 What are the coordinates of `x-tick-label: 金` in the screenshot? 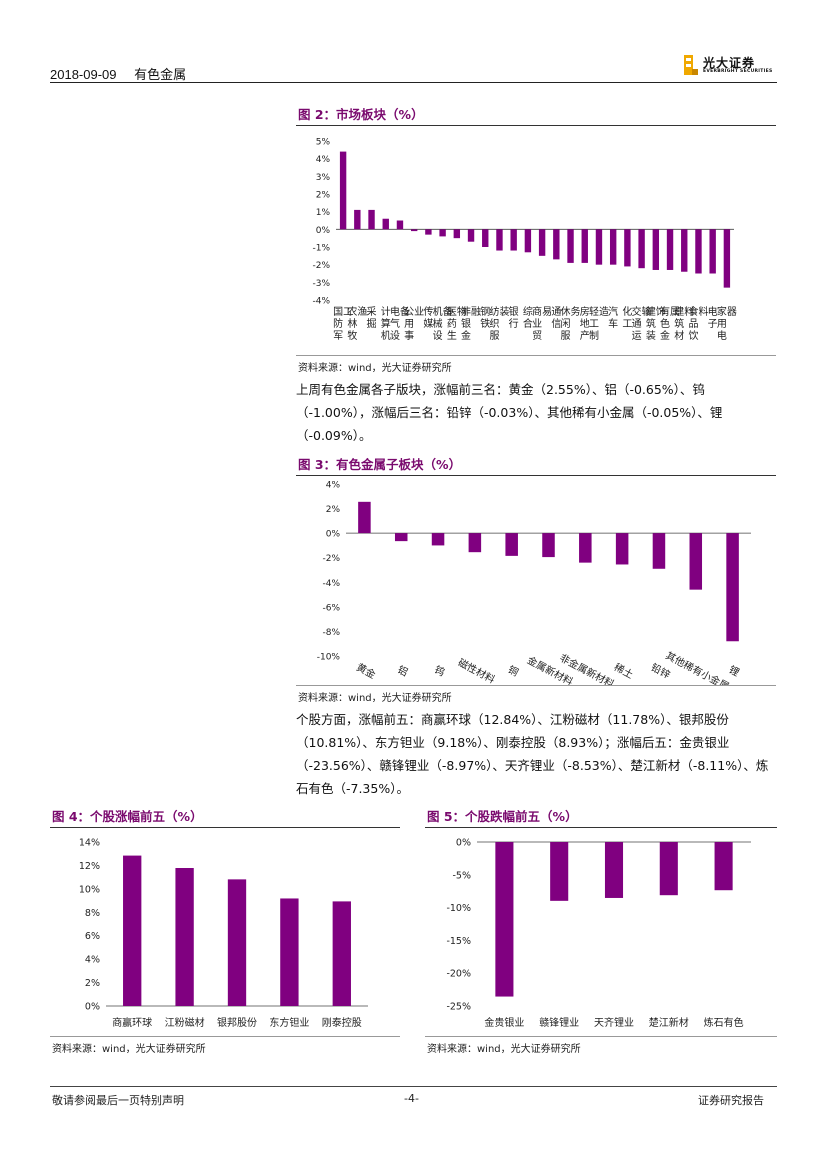 It's located at (466, 335).